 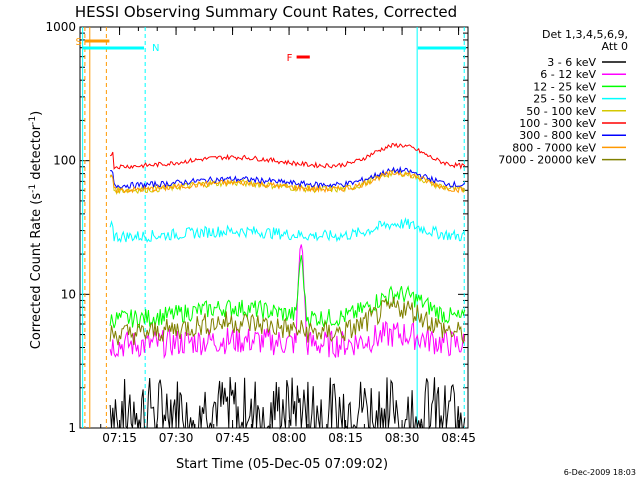 I want to click on x-axis-label: Start Time (05-Dec-05 07:09:02), so click(x=282, y=464).